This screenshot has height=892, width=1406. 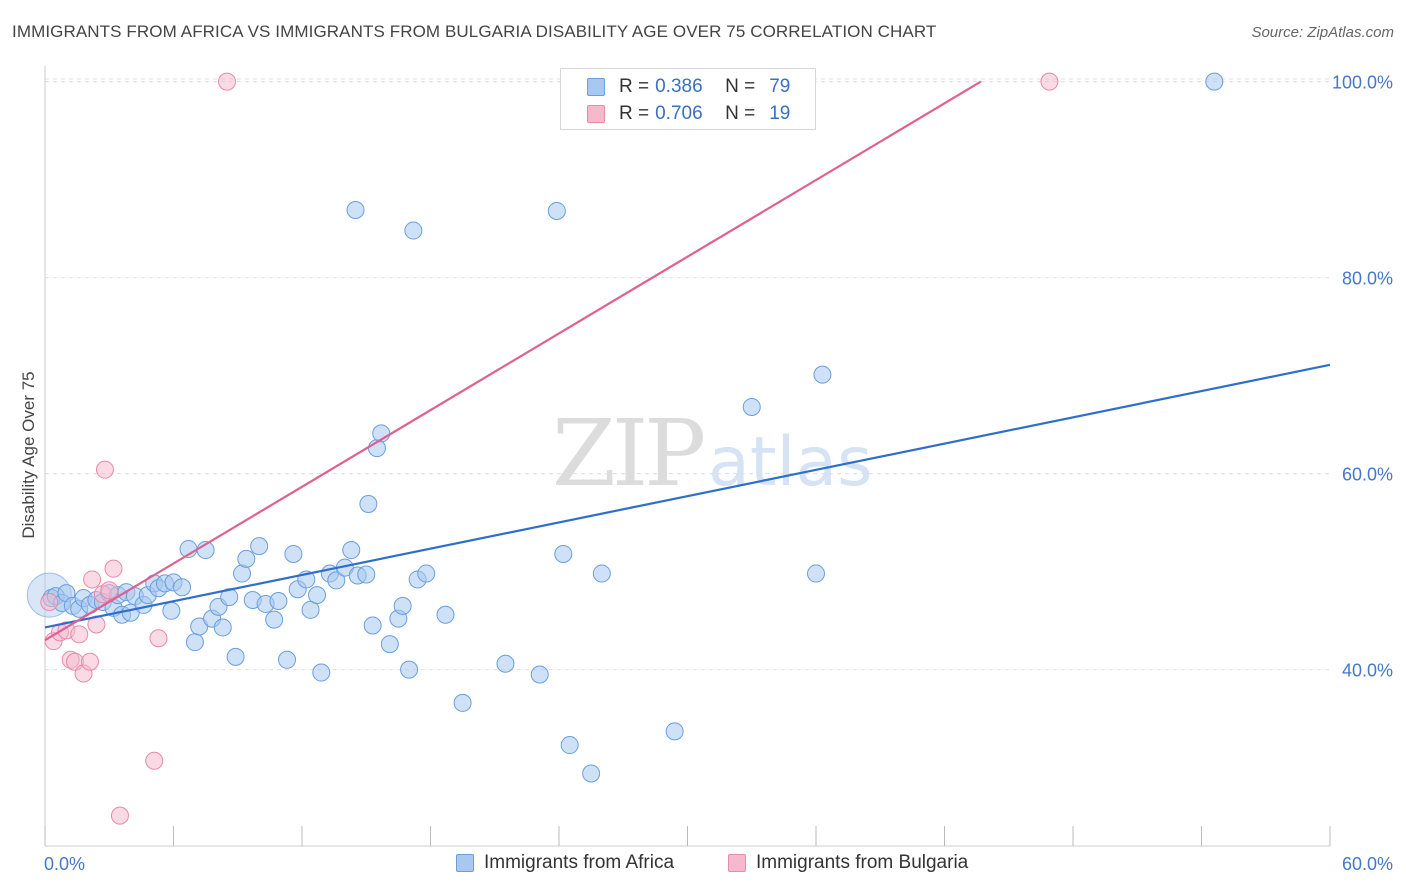 I want to click on legend-item-africa: Immigrants from Africa, so click(x=565, y=863).